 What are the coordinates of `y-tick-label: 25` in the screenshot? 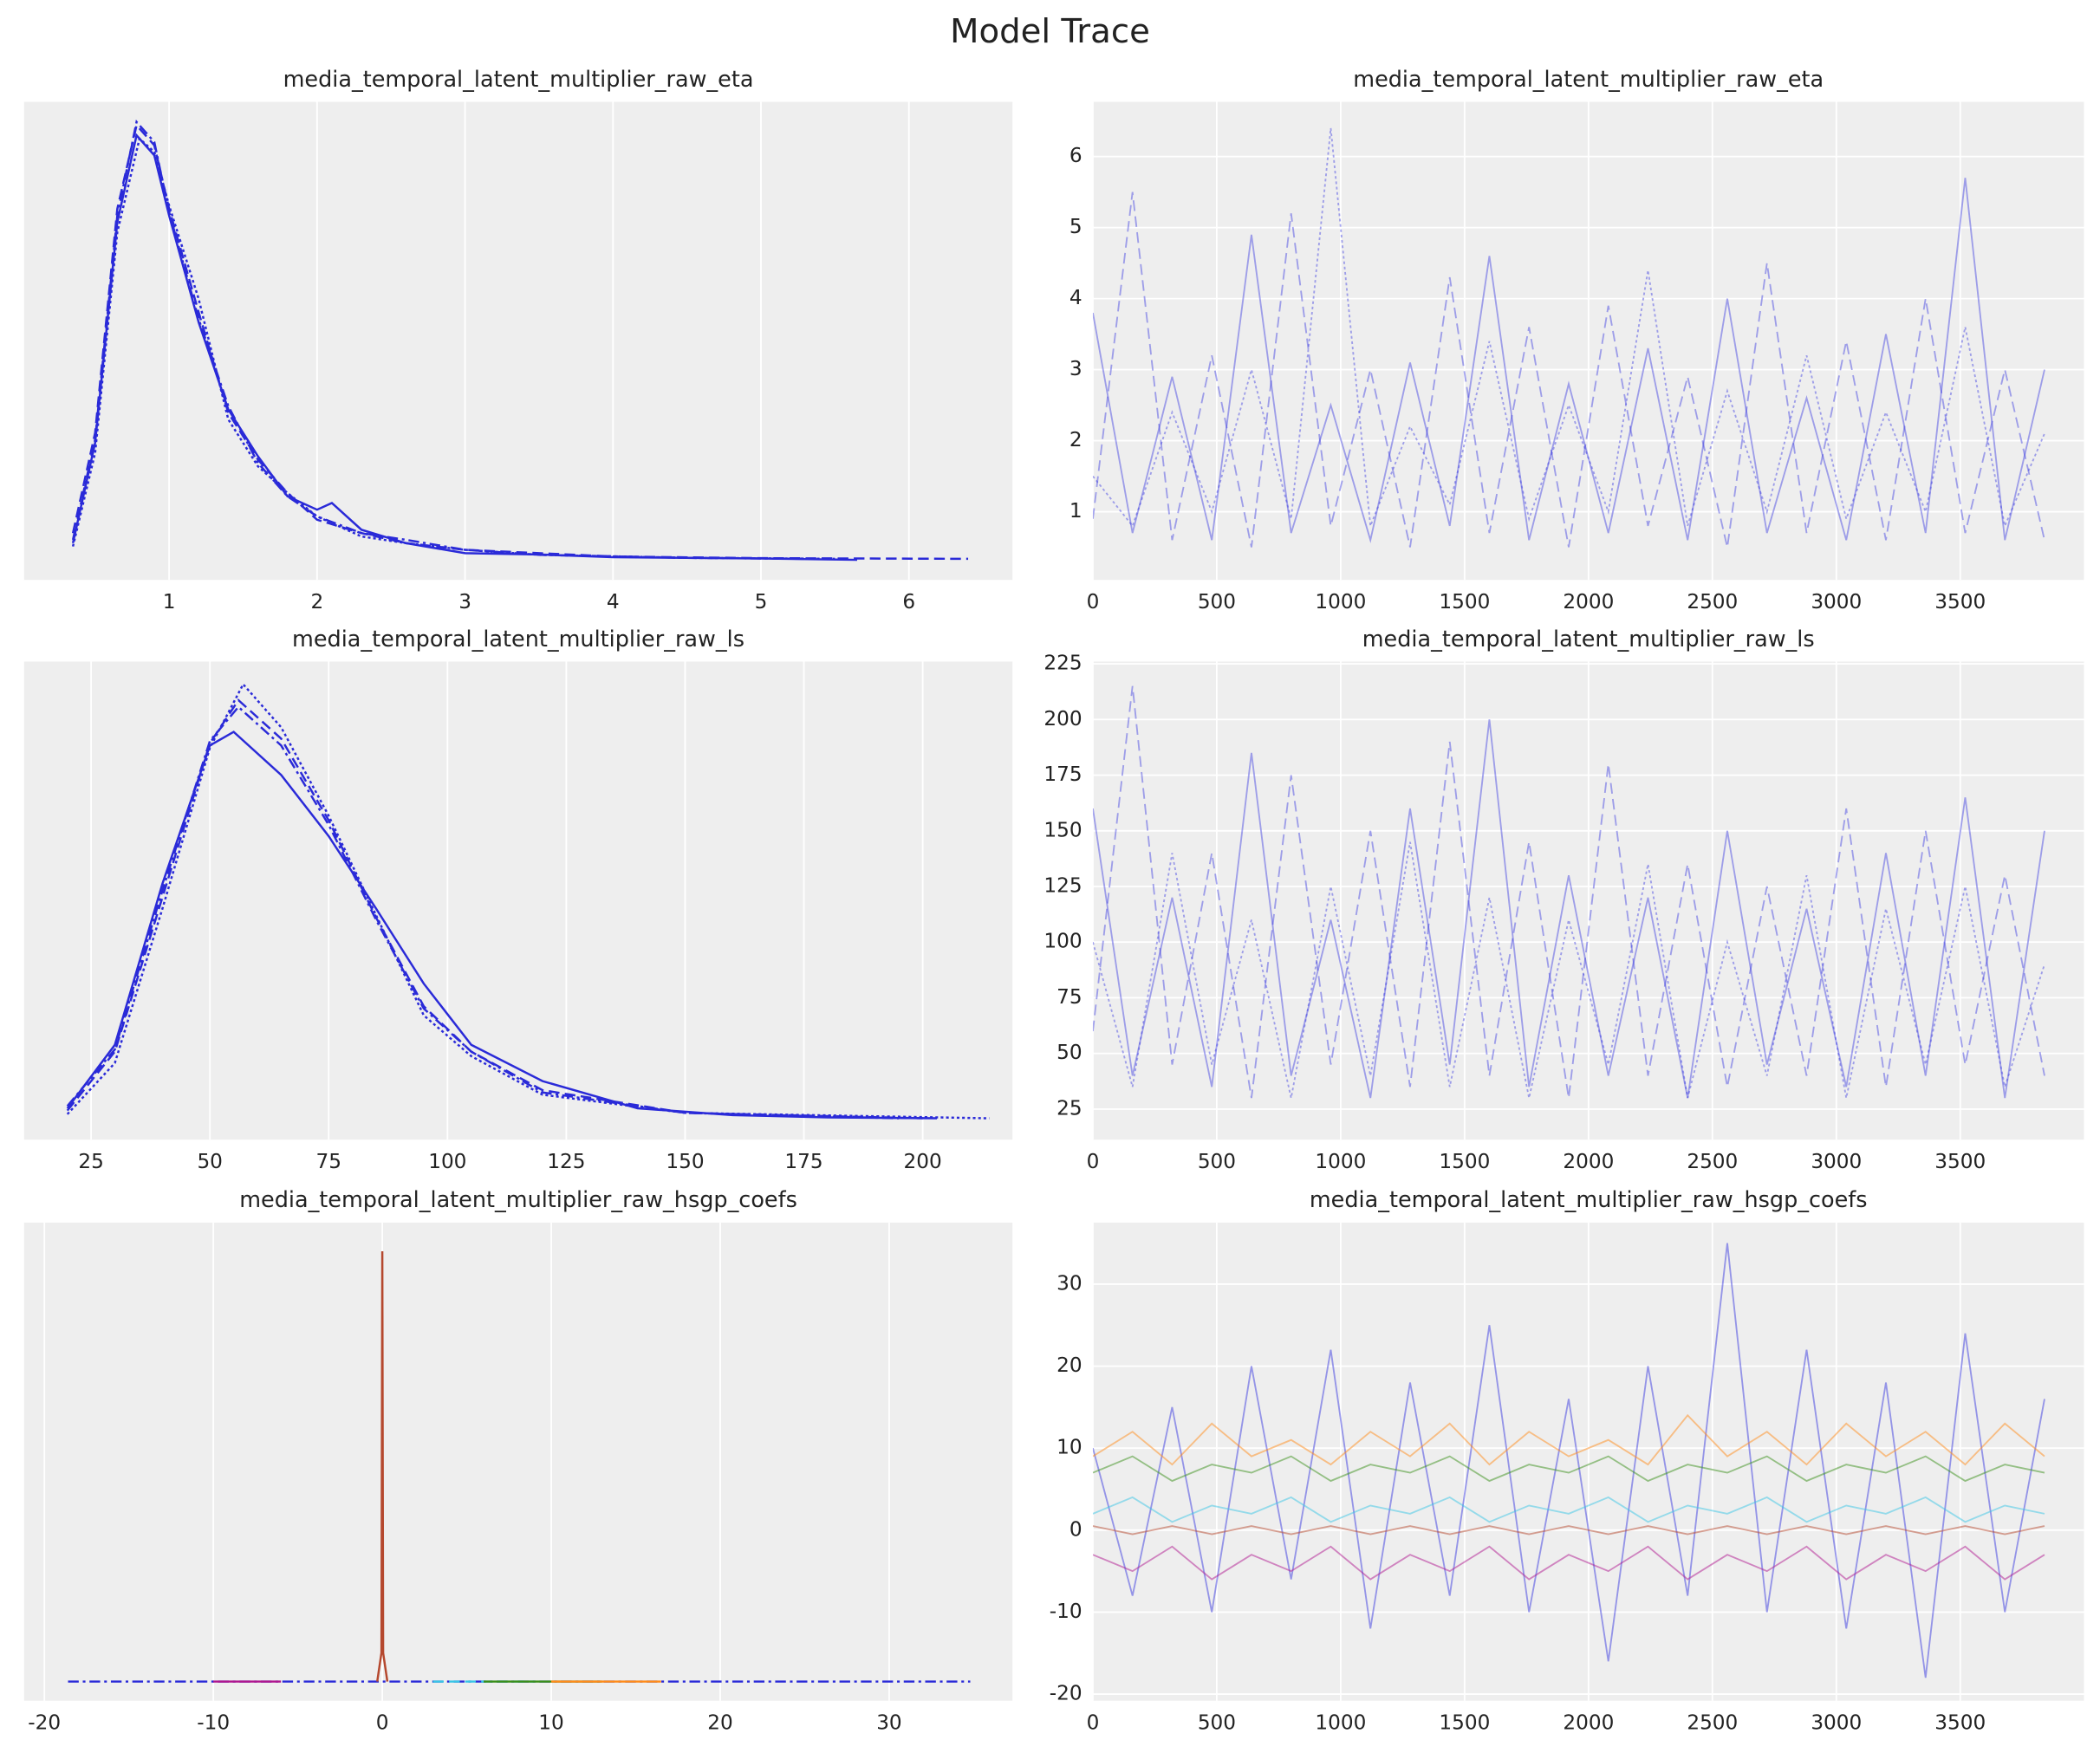 It's located at (1069, 1108).